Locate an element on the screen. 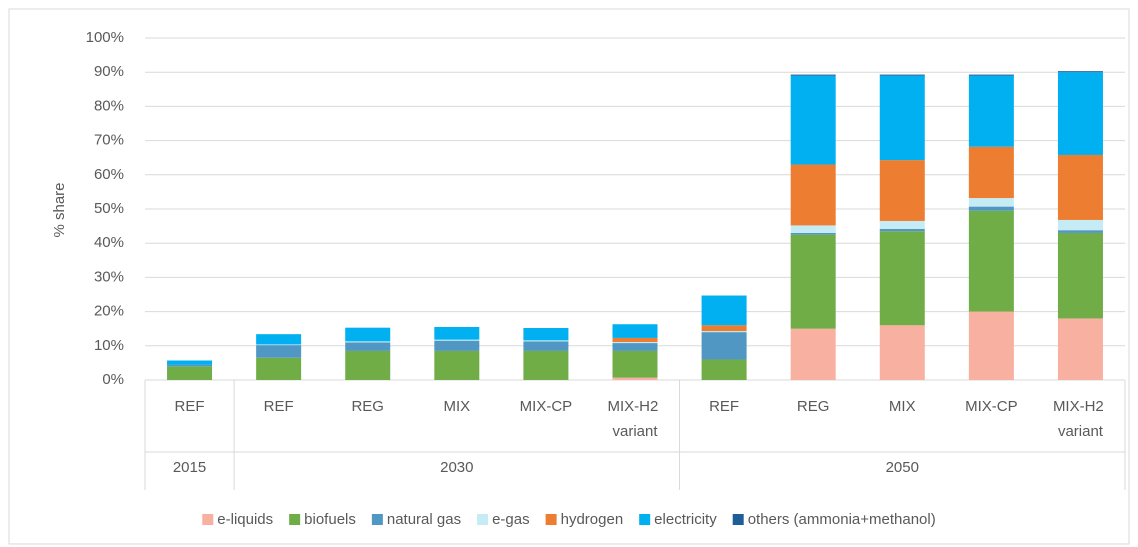 The image size is (1138, 547). legend-label: natural gas is located at coordinates (424, 519).